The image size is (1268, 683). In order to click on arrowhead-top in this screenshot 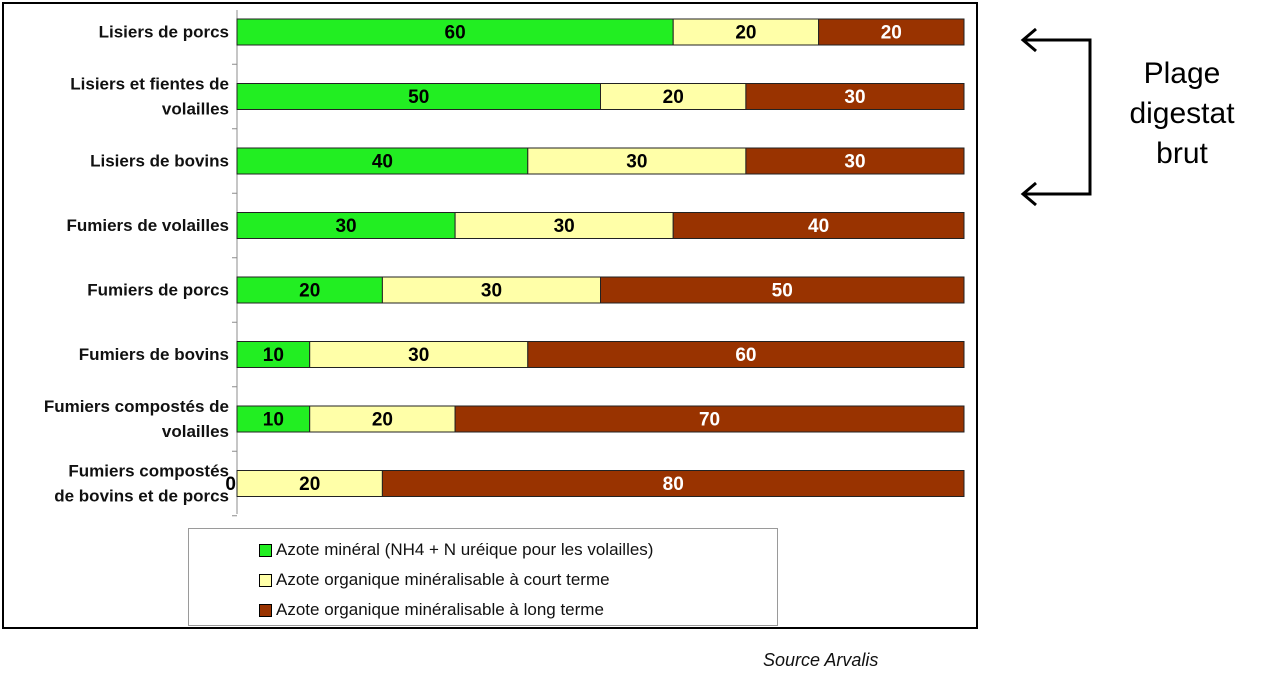, I will do `click(1028, 40)`.